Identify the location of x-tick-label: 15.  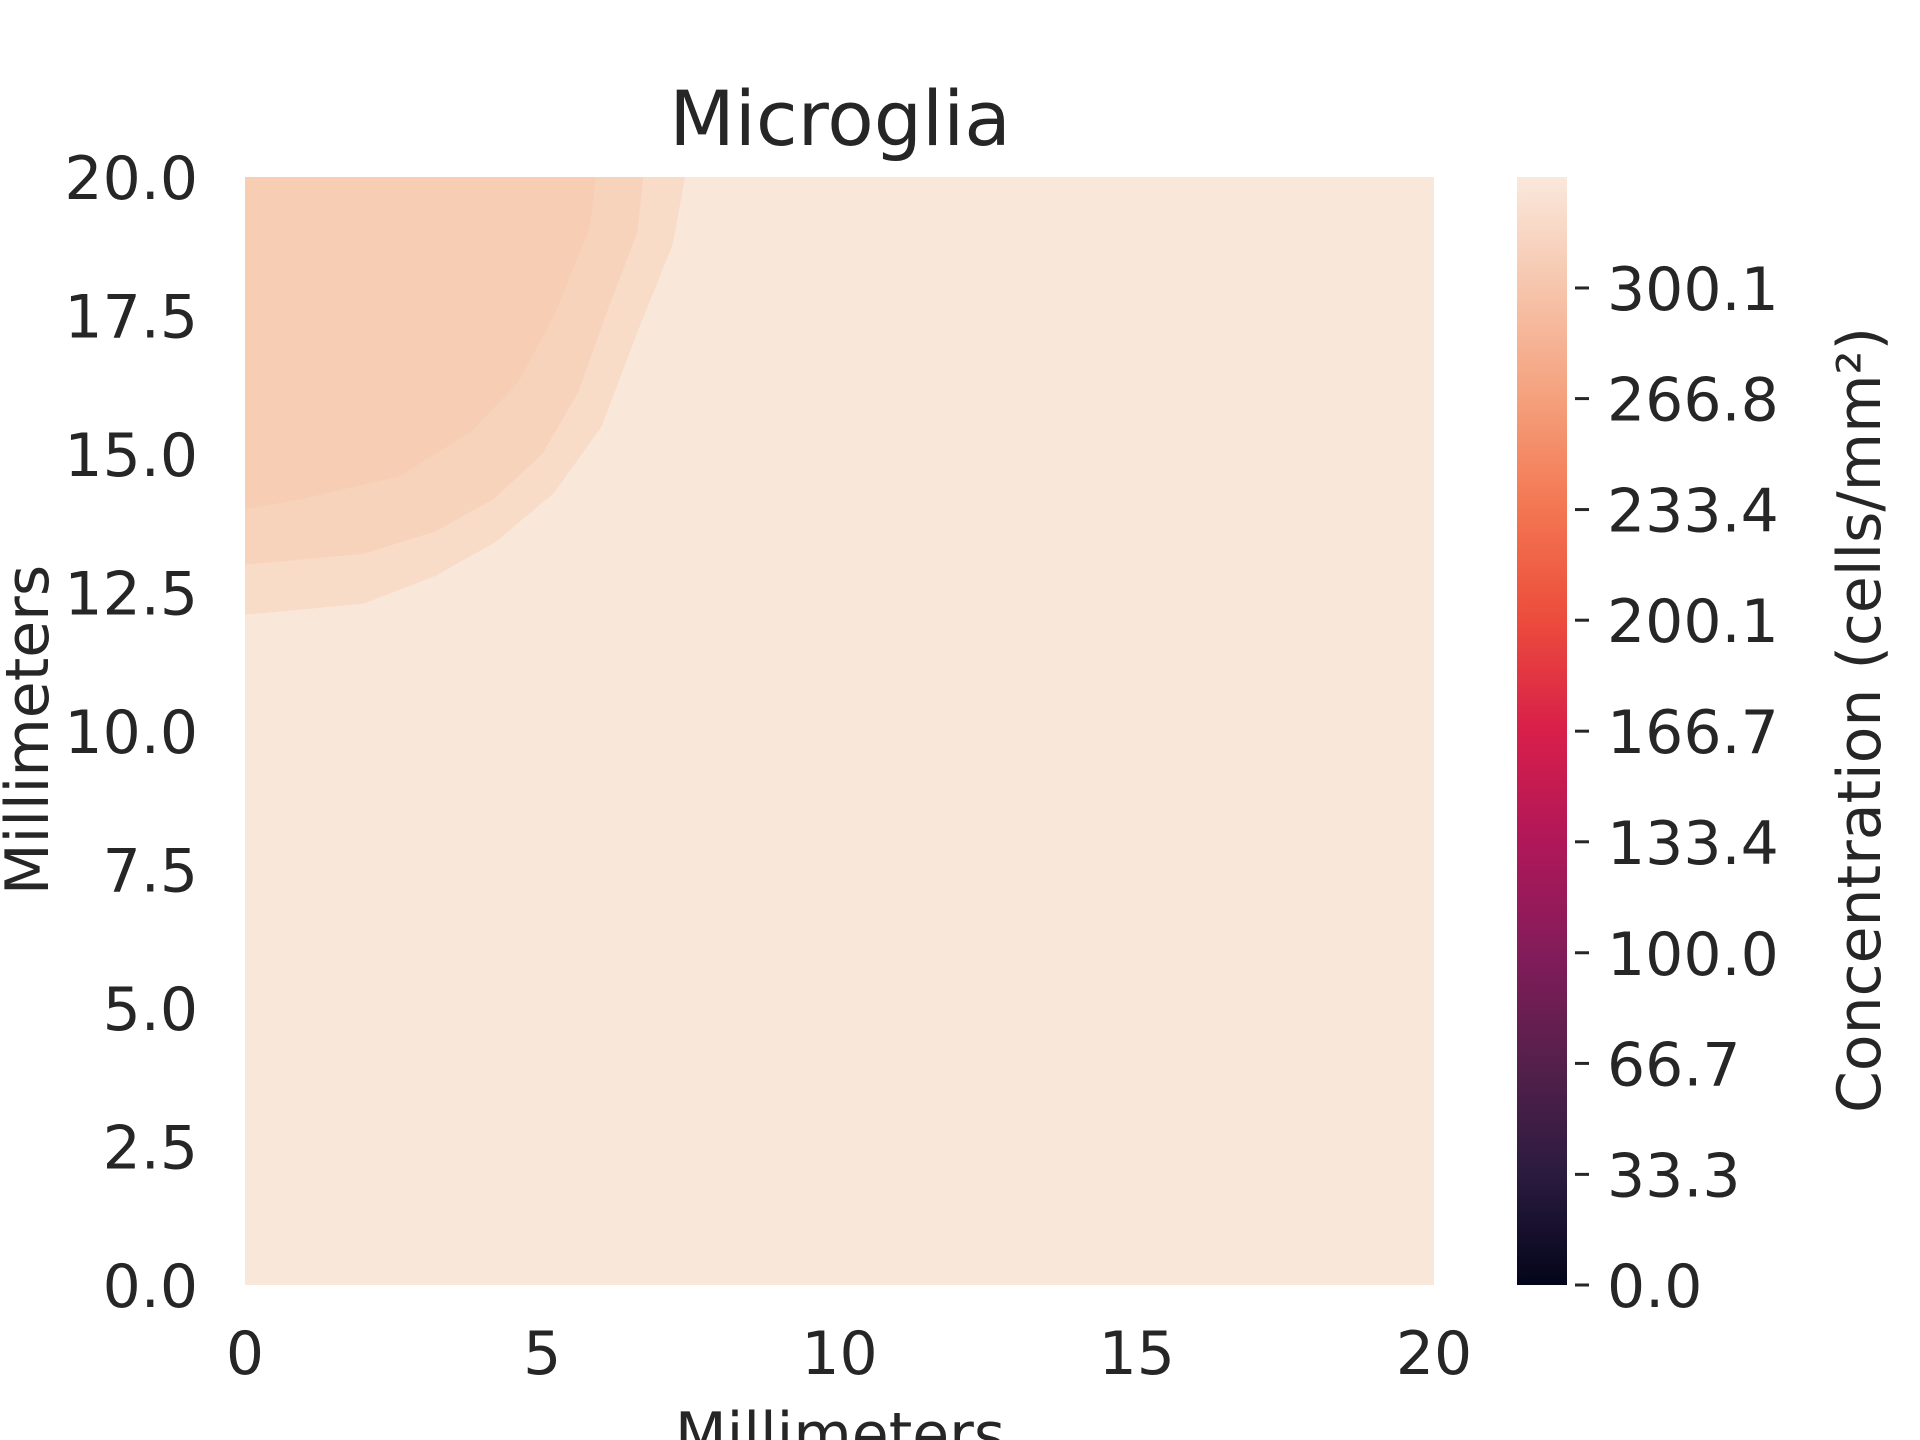
(1137, 1354).